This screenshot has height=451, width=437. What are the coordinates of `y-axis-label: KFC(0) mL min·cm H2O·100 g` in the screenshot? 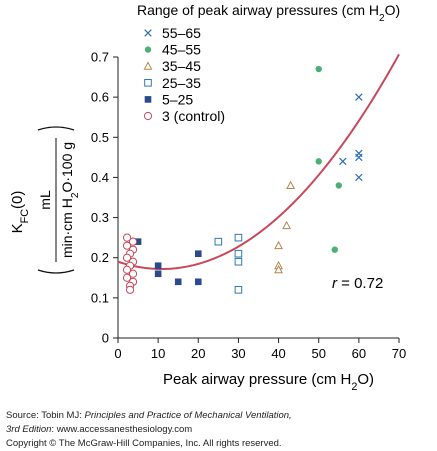 It's located at (45, 200).